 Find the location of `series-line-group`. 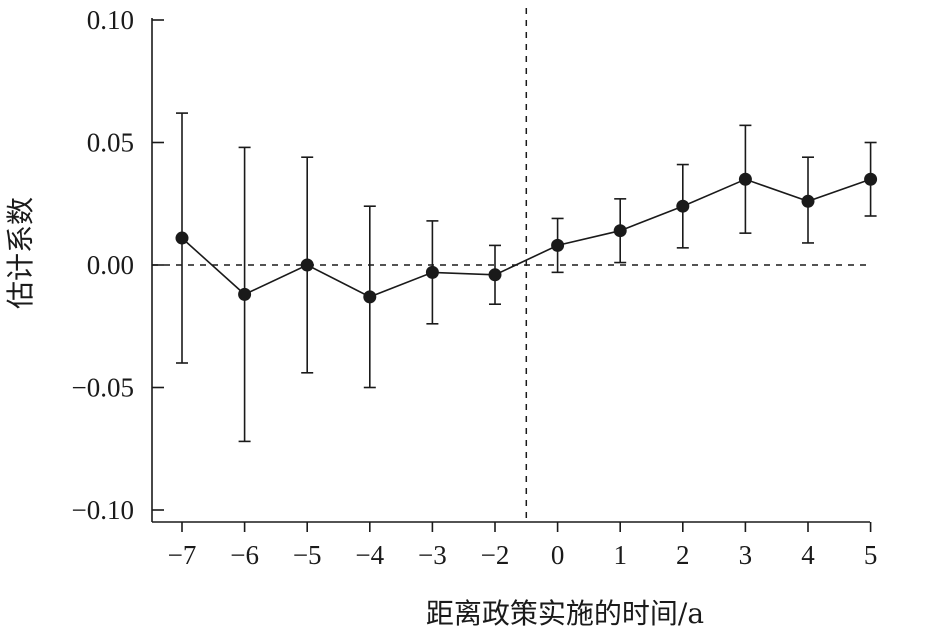

series-line-group is located at coordinates (526, 238).